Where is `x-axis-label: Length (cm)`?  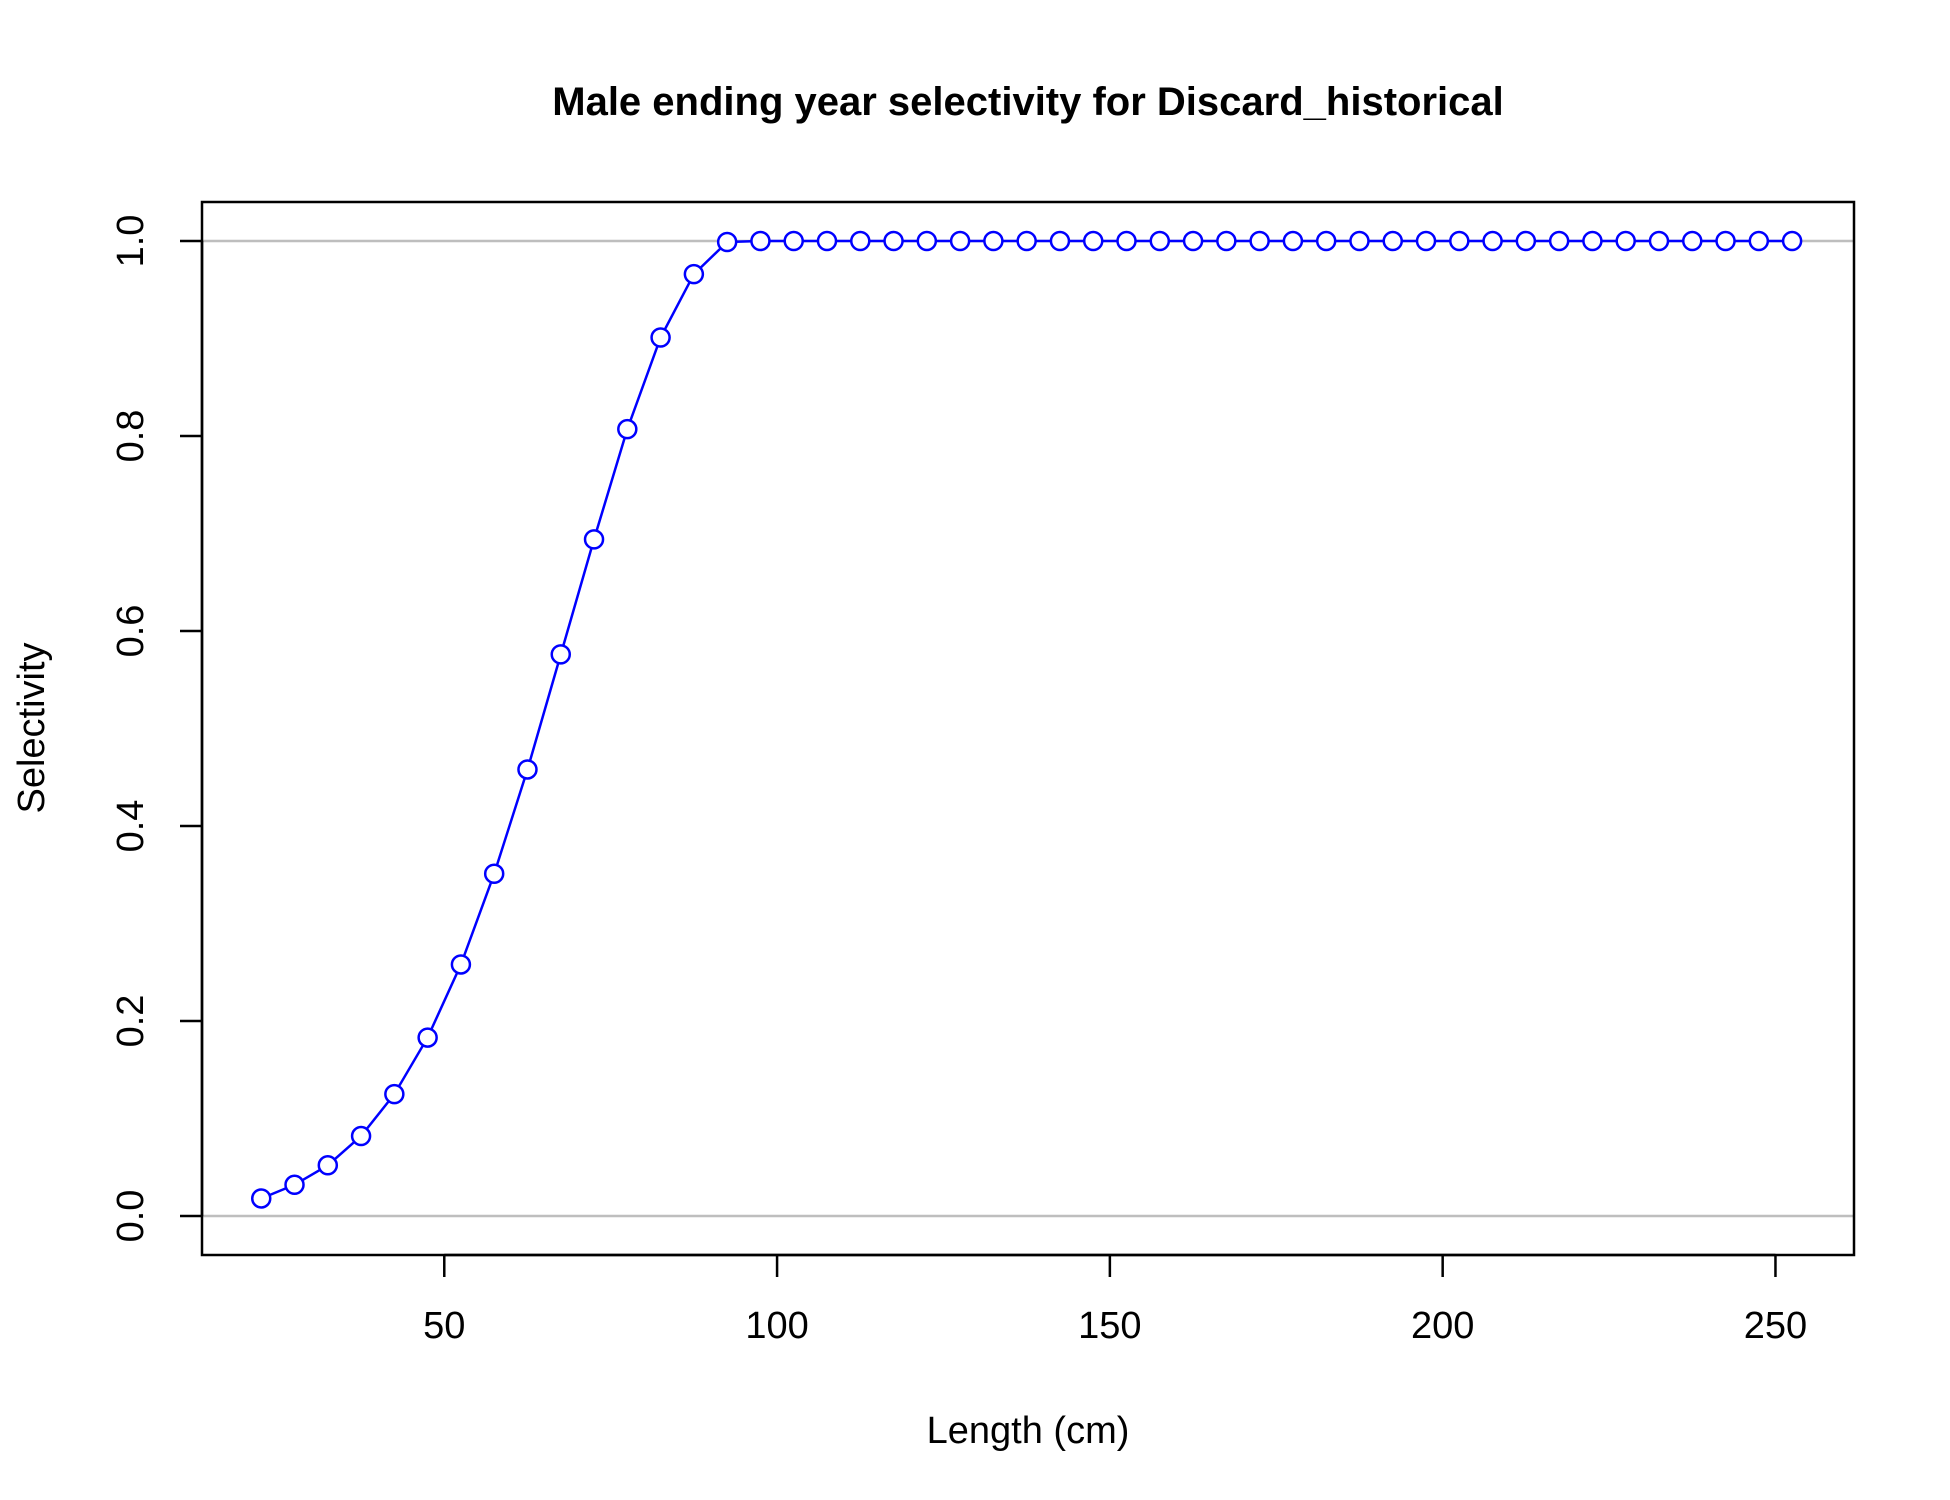
x-axis-label: Length (cm) is located at coordinates (1028, 1431).